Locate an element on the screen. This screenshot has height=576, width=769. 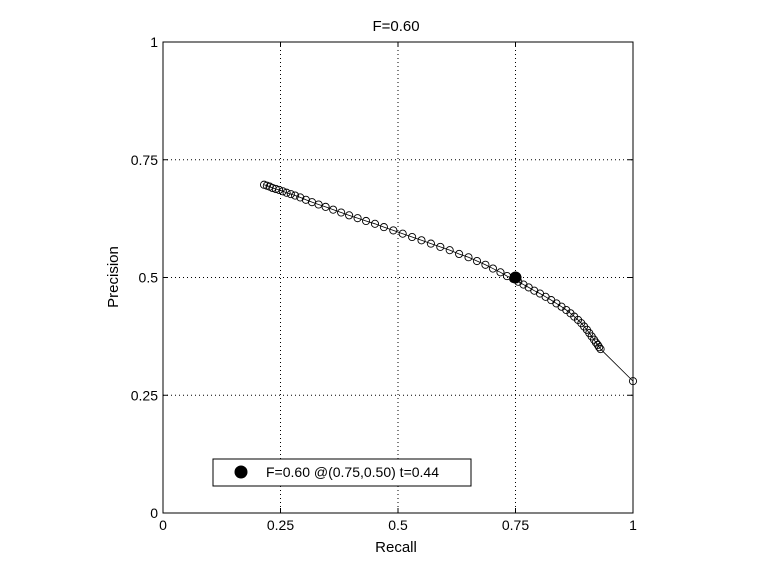
y-tick-label: 0.5 is located at coordinates (149, 278).